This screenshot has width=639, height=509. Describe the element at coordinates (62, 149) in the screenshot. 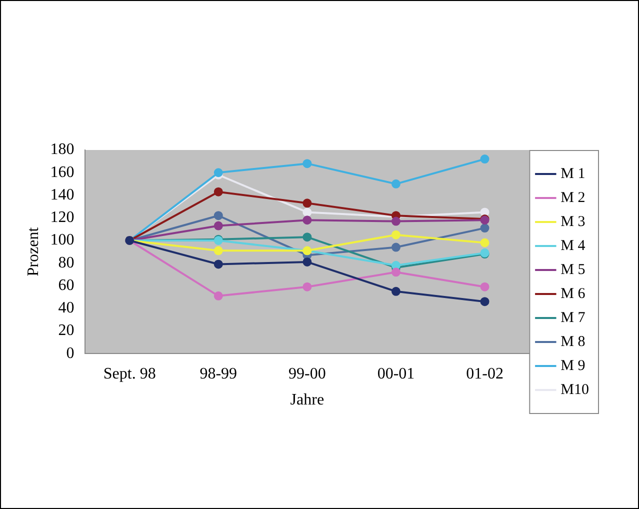

I see `y-tick-label: 180` at that location.